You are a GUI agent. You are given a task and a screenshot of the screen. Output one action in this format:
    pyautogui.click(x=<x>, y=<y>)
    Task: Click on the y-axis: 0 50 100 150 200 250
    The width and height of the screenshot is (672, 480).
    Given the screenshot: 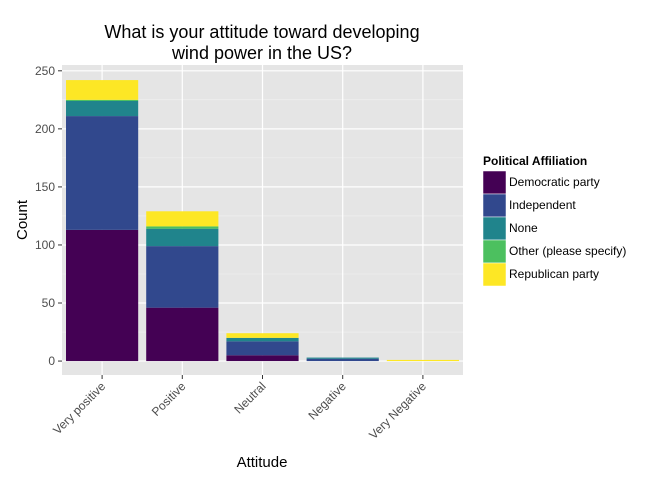 What is the action you would take?
    pyautogui.click(x=48, y=216)
    